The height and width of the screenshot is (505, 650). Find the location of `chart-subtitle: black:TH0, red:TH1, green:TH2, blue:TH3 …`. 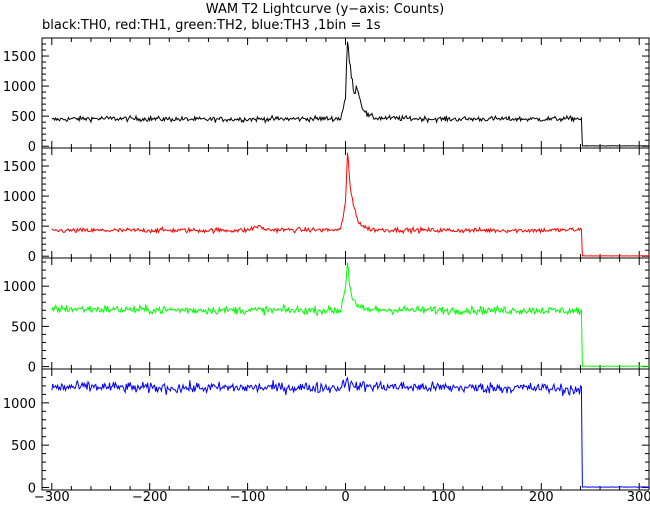

chart-subtitle: black:TH0, red:TH1, green:TH2, blue:TH3 … is located at coordinates (211, 25).